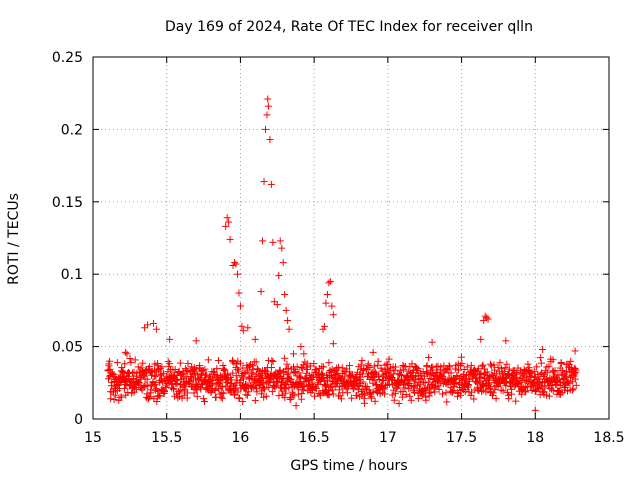  I want to click on x-tick-labels: 15 15.5 16 16.5 17 17.5 18 18.5, so click(354, 438).